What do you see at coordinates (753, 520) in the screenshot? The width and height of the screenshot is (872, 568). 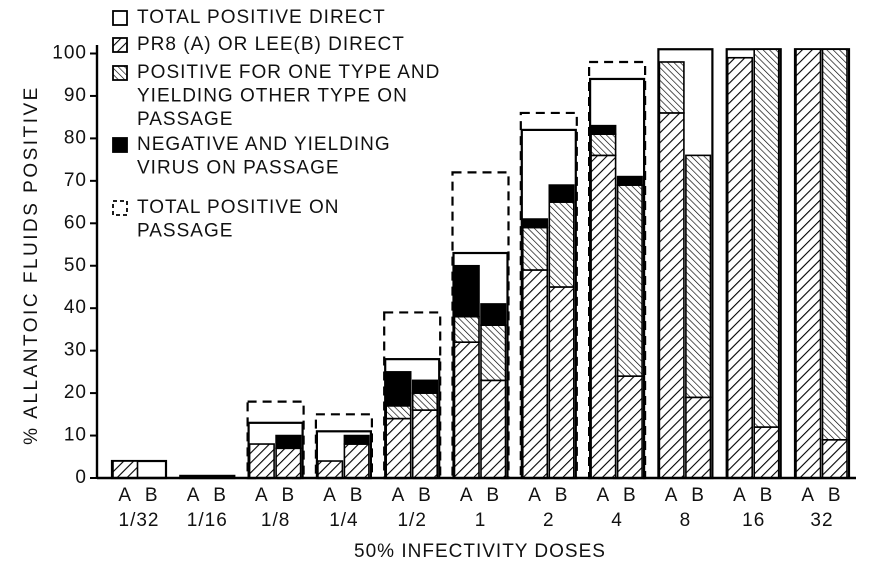 I see `x-tick-label: 16` at bounding box center [753, 520].